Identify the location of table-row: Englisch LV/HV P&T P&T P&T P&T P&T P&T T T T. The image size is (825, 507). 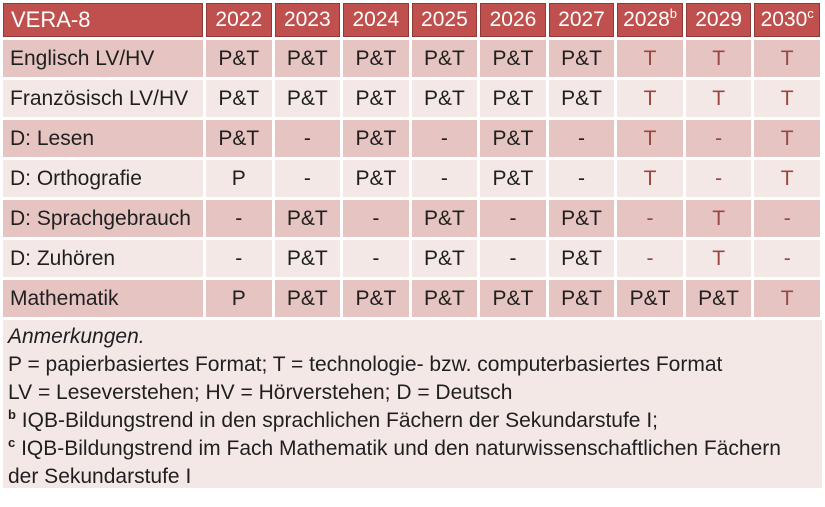
(411, 58).